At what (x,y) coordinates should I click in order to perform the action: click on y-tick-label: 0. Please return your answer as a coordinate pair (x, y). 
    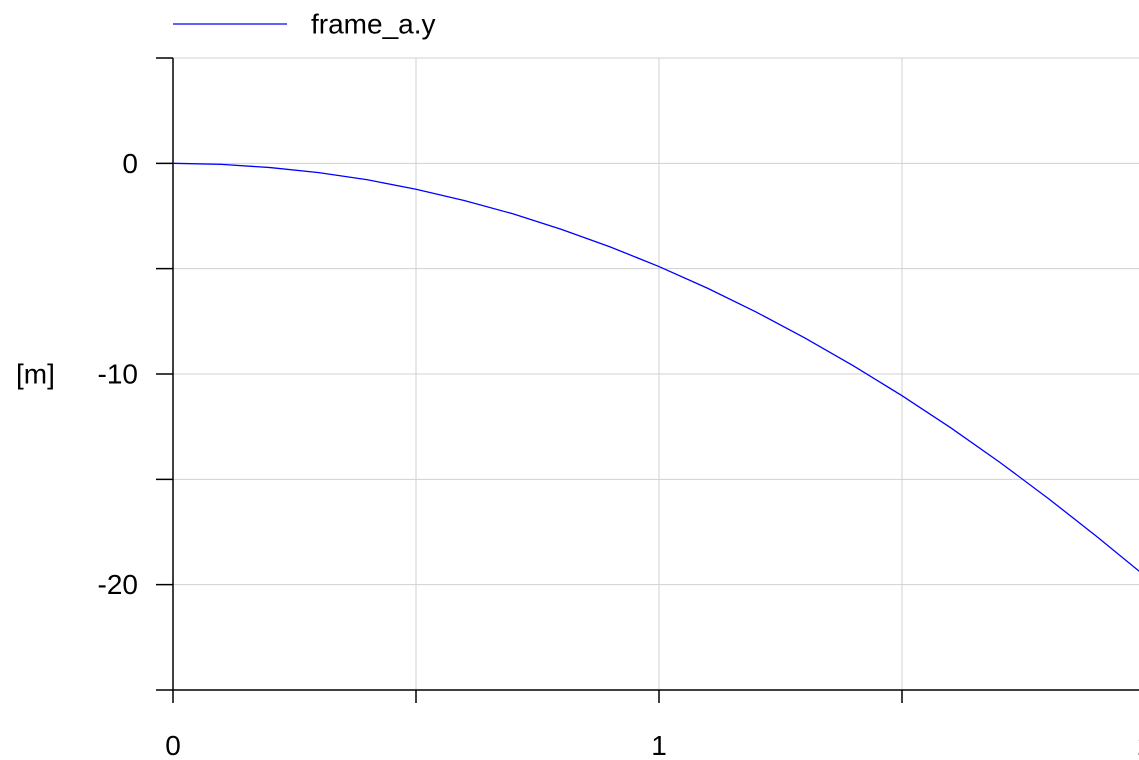
    Looking at the image, I should click on (130, 163).